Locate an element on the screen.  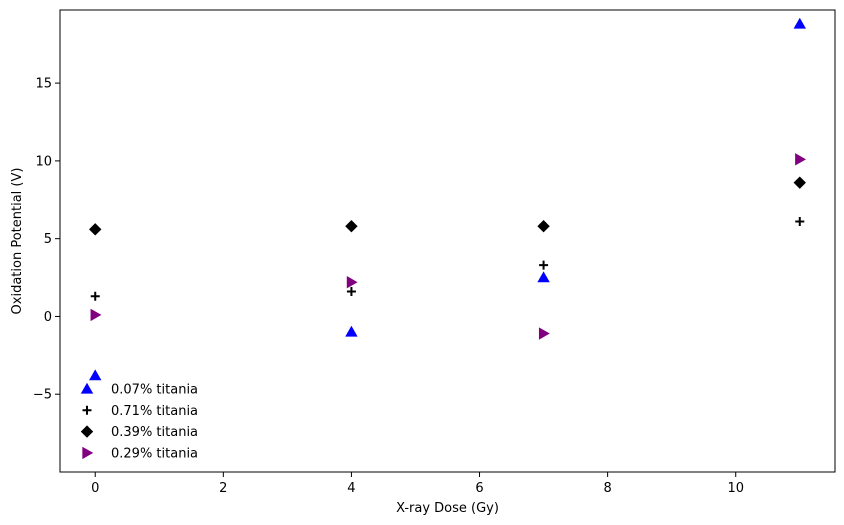
legend-item: 0.29% titania is located at coordinates (140, 453).